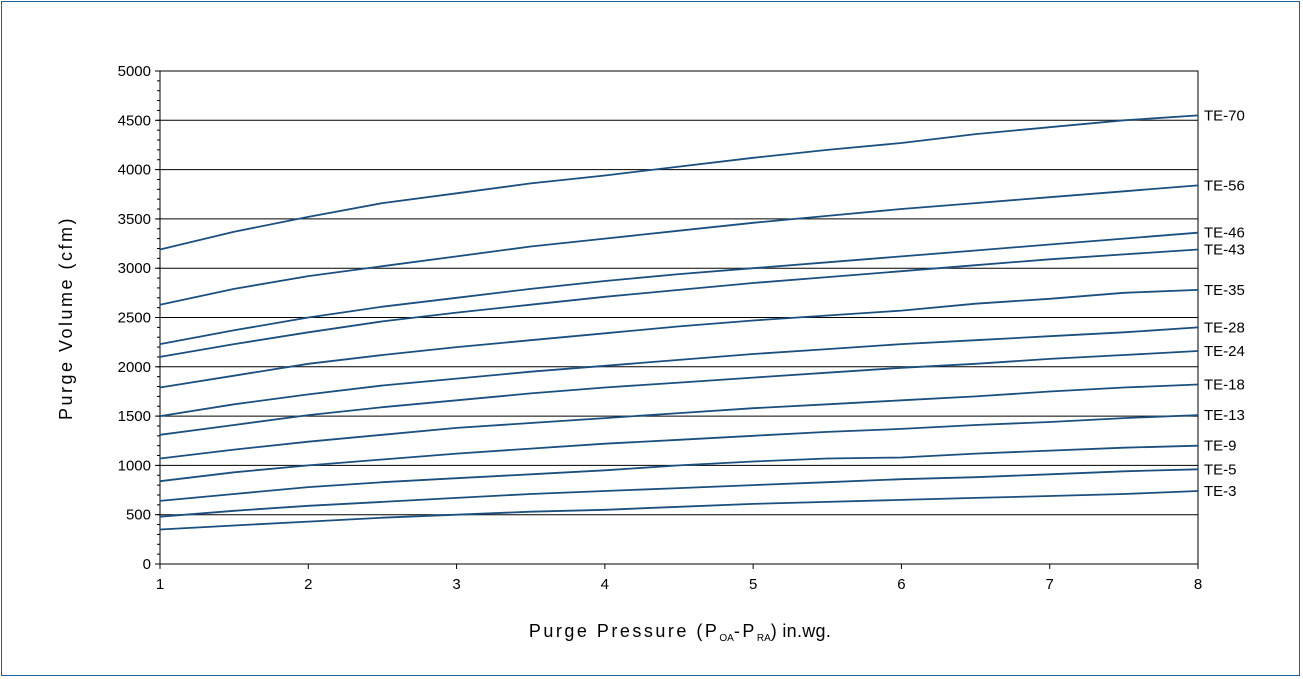 The width and height of the screenshot is (1303, 679). Describe the element at coordinates (147, 564) in the screenshot. I see `y-tick-label-0: 0` at that location.